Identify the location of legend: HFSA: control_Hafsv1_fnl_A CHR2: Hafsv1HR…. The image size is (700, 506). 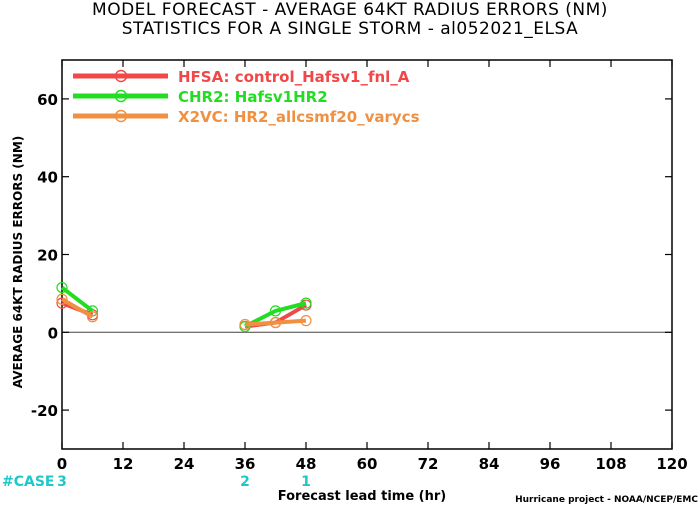
(246, 97).